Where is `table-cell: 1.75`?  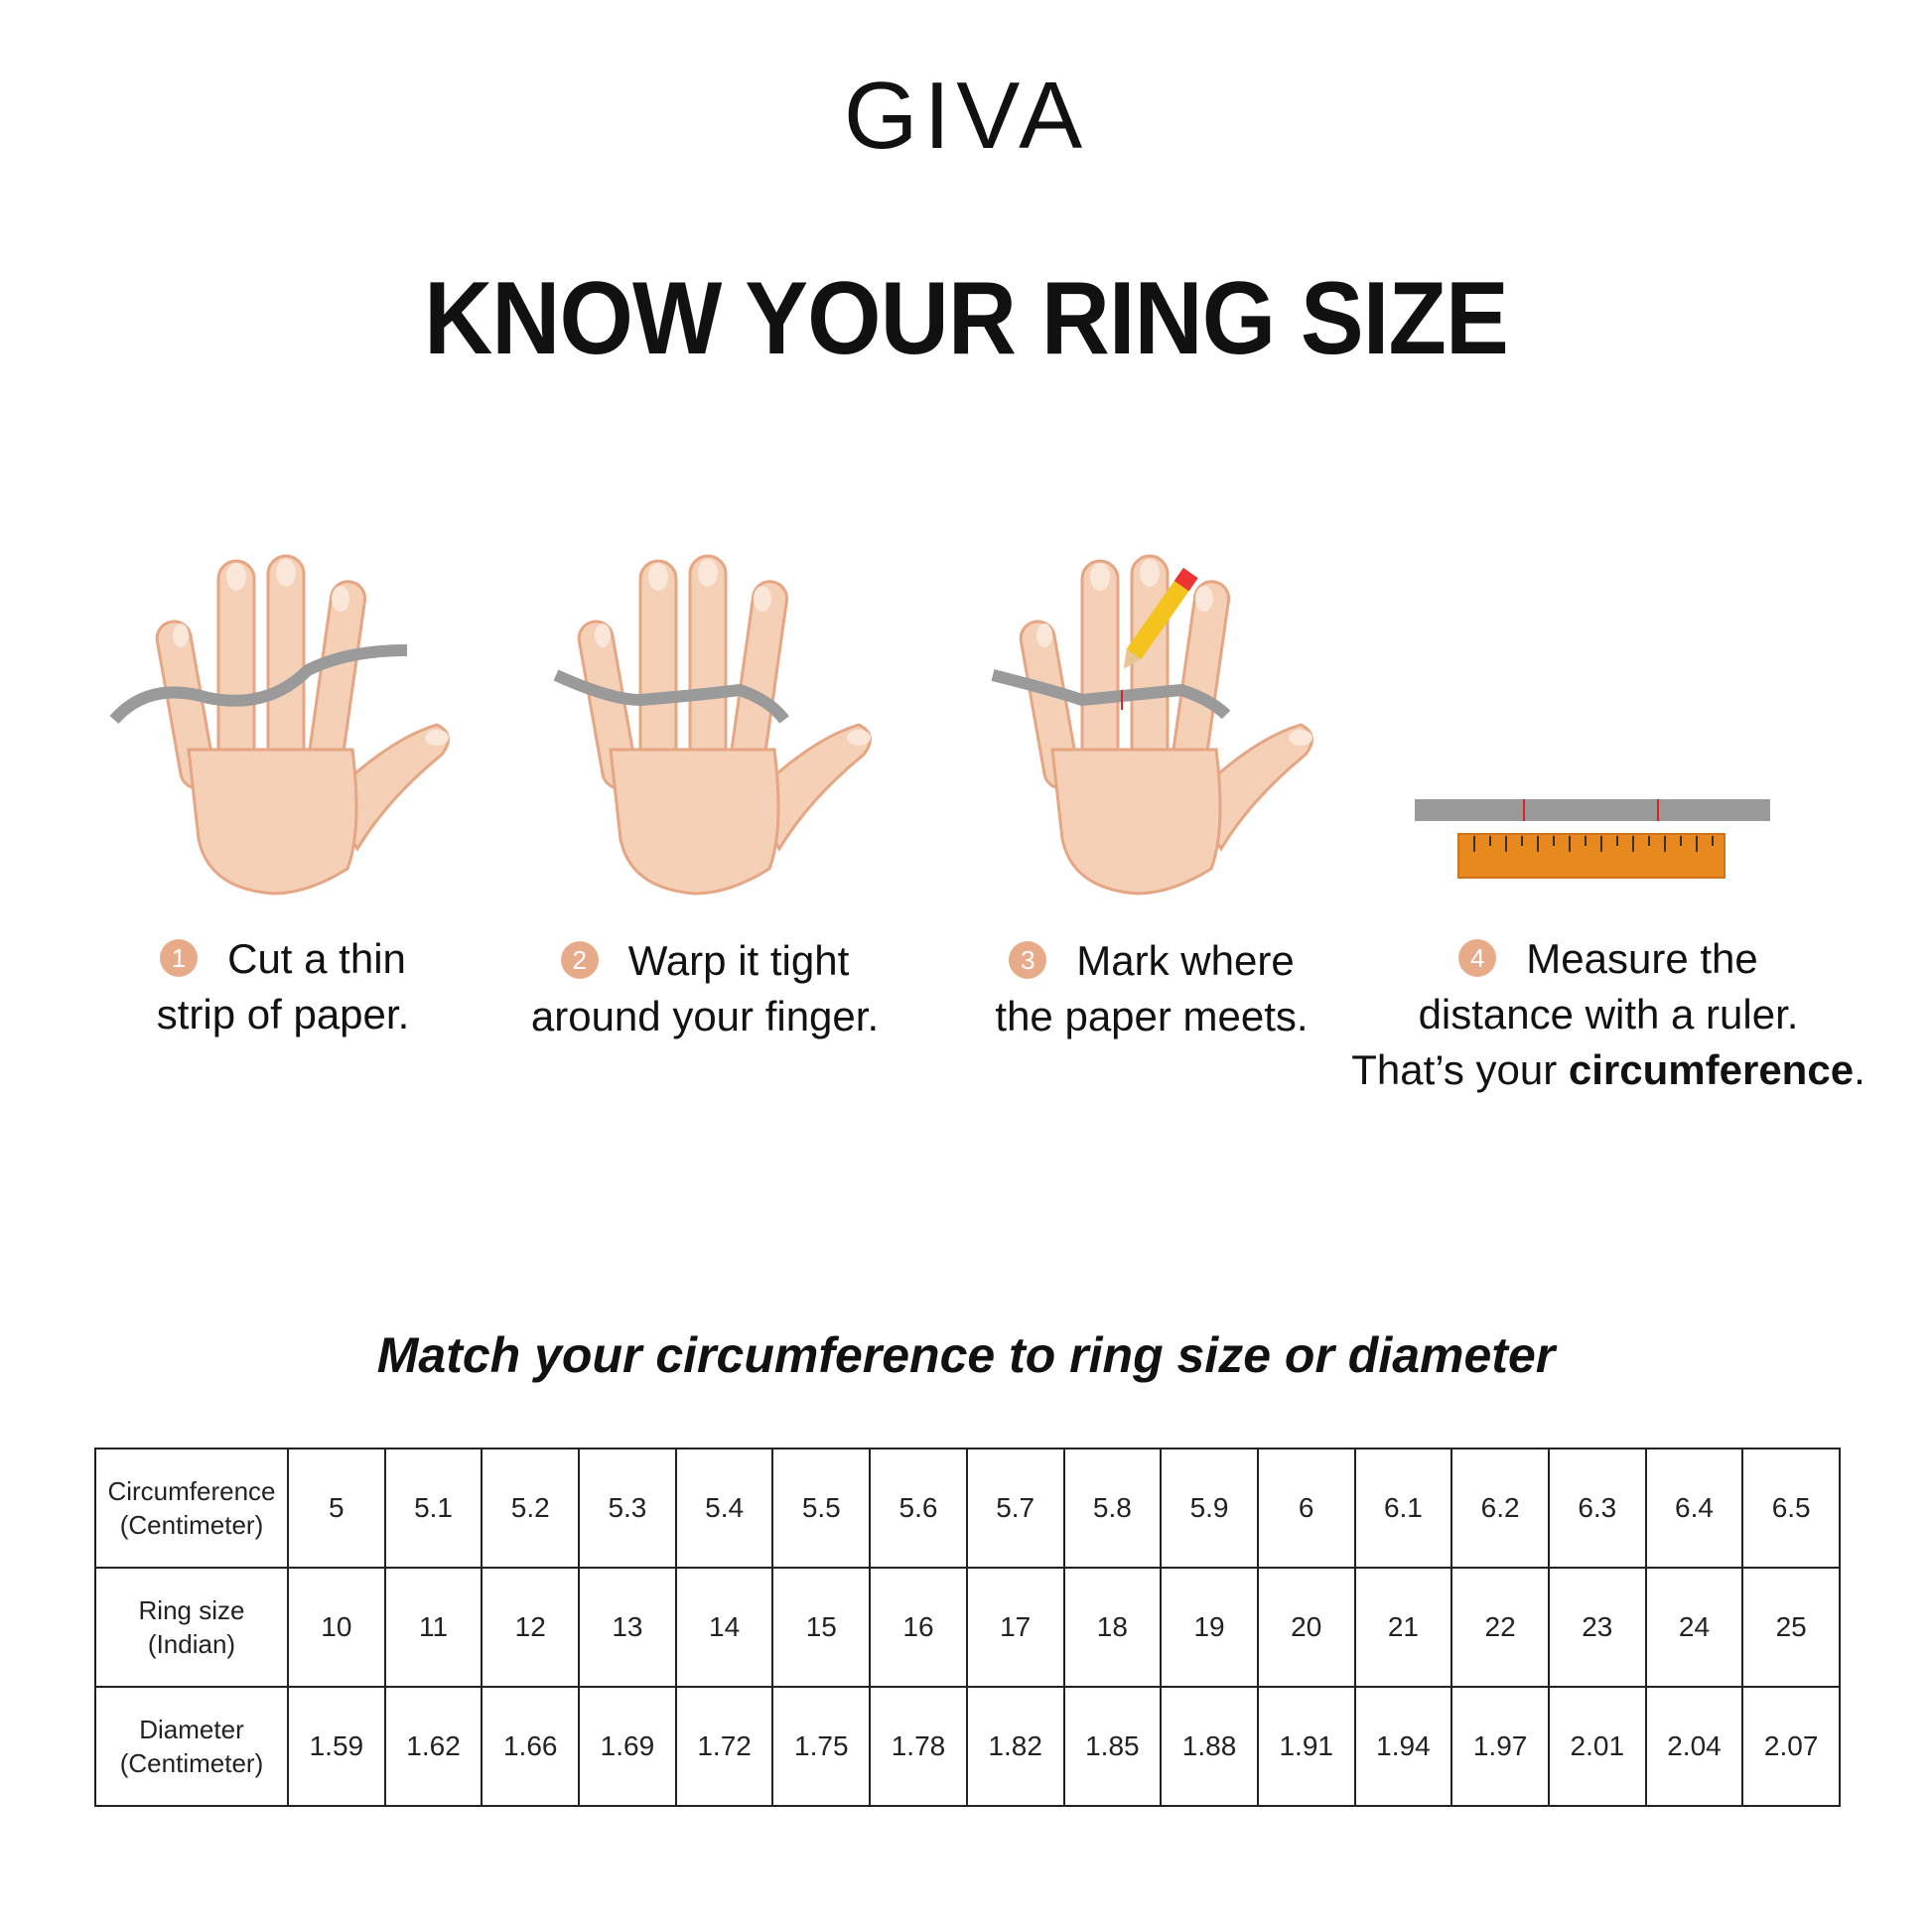
table-cell: 1.75 is located at coordinates (821, 1746).